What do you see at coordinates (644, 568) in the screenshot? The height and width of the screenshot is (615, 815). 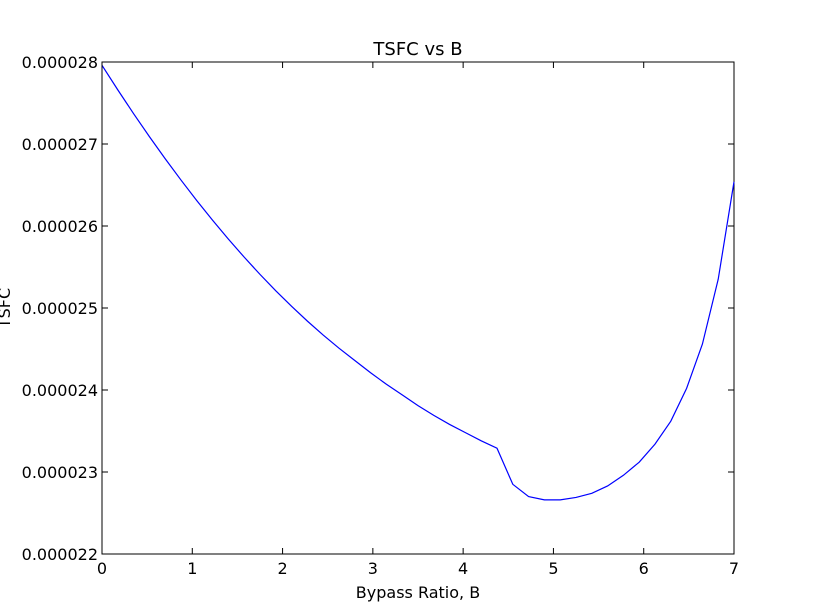 I see `x-tick-label: 6` at bounding box center [644, 568].